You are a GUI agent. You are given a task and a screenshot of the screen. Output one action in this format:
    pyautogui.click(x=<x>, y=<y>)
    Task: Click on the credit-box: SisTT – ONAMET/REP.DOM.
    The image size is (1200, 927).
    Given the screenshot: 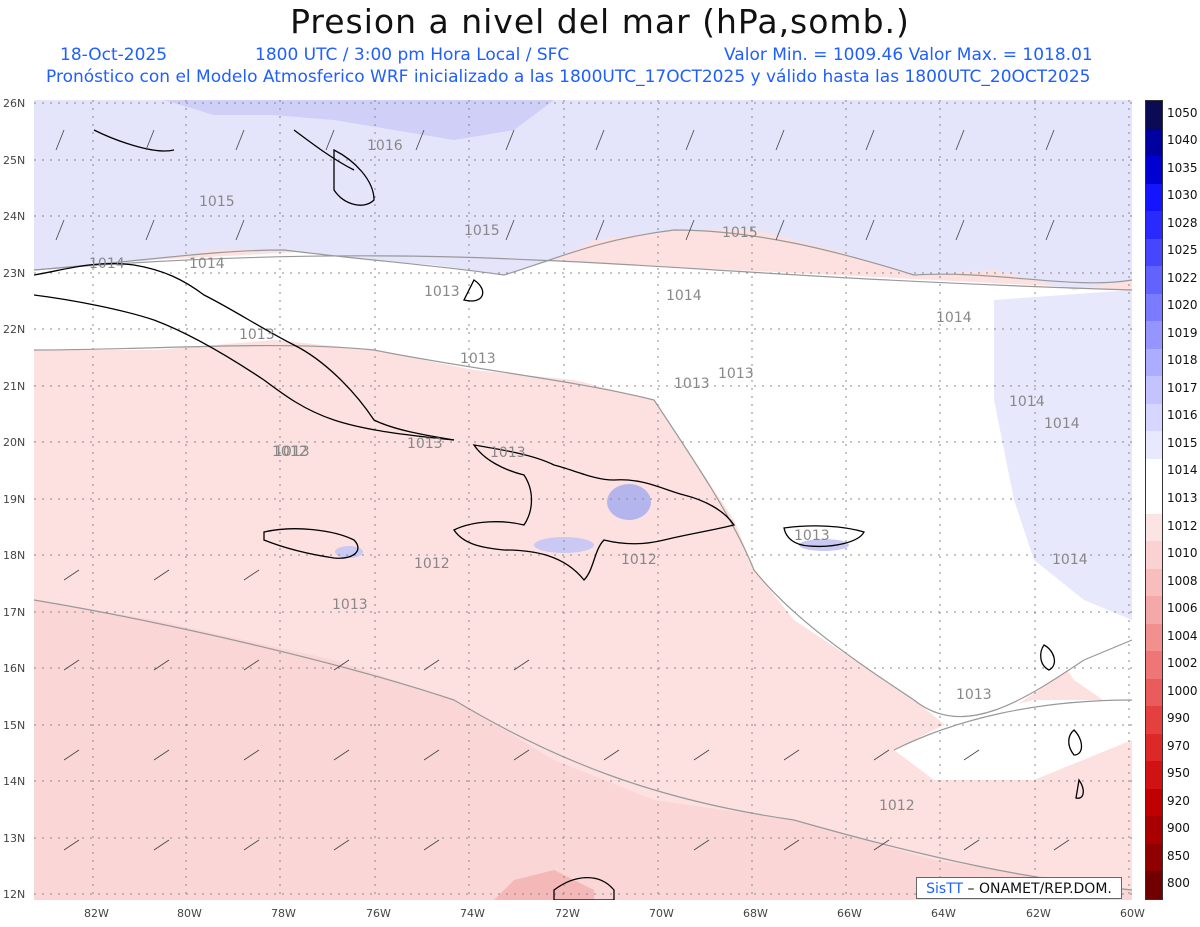 What is the action you would take?
    pyautogui.click(x=1019, y=888)
    